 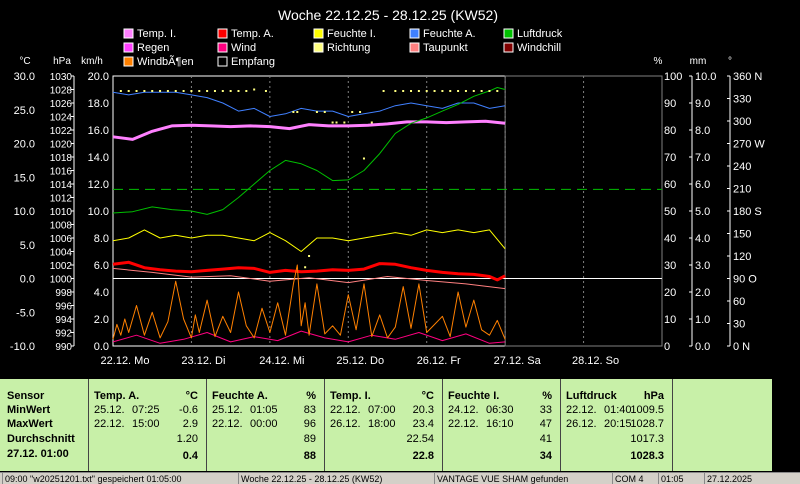 I want to click on legend-label-0: Temp. I., so click(x=156, y=34).